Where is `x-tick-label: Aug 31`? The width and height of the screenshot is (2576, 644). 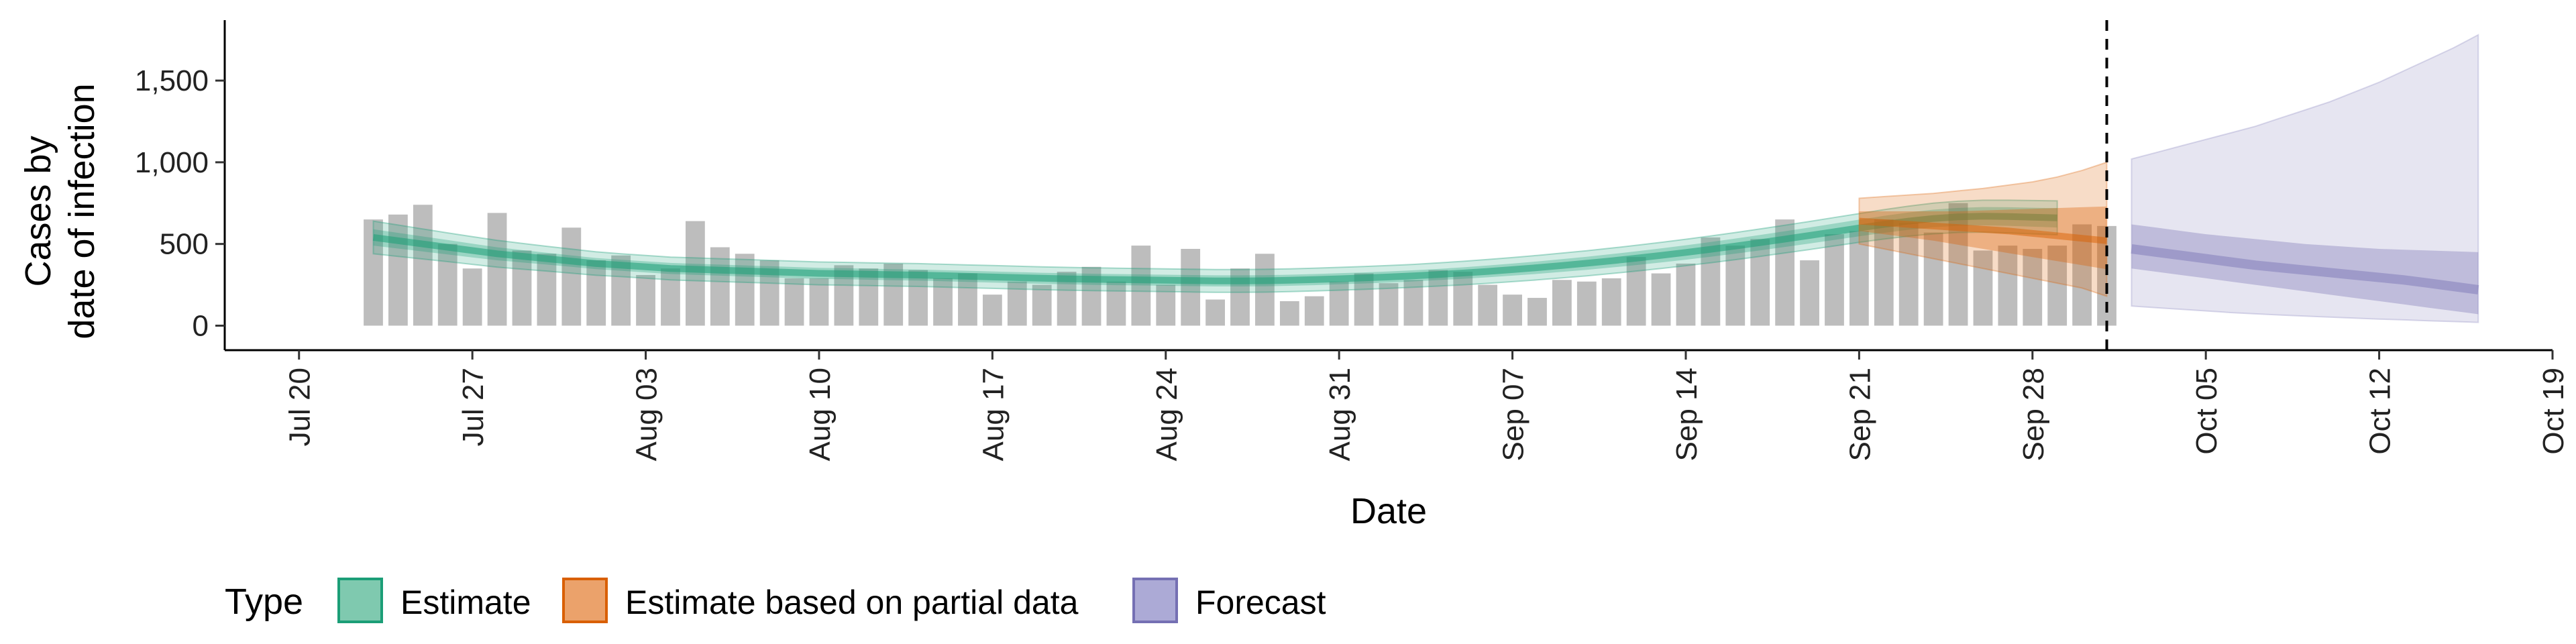
x-tick-label: Aug 31 is located at coordinates (1340, 414).